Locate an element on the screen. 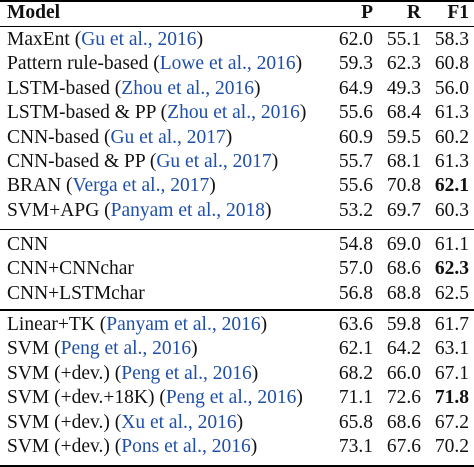  f1-value: 61.1 is located at coordinates (451, 244).